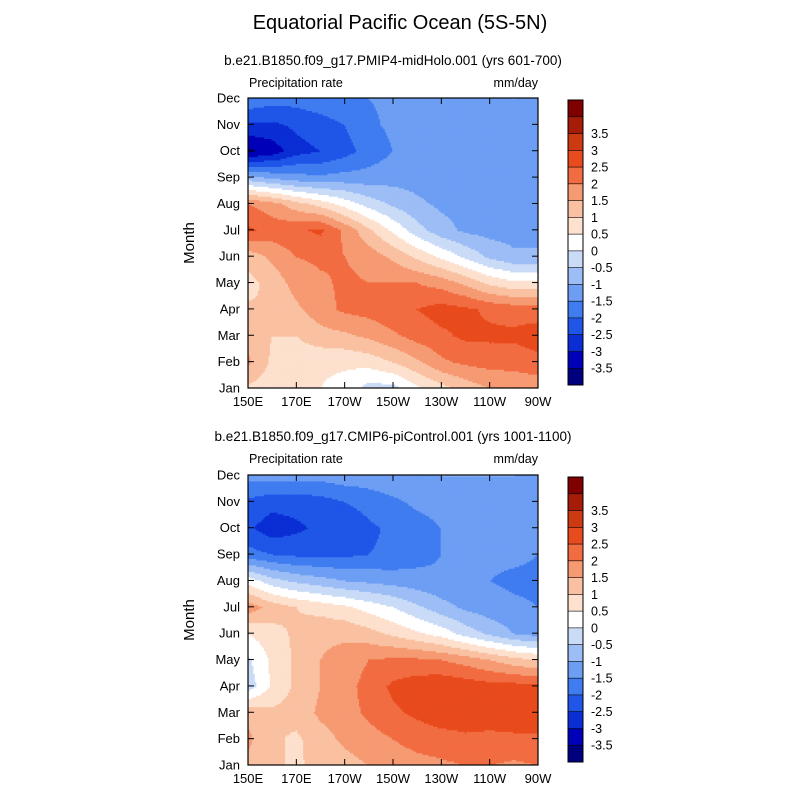  Describe the element at coordinates (516, 83) in the screenshot. I see `panel-1-units-label: mm/day` at that location.